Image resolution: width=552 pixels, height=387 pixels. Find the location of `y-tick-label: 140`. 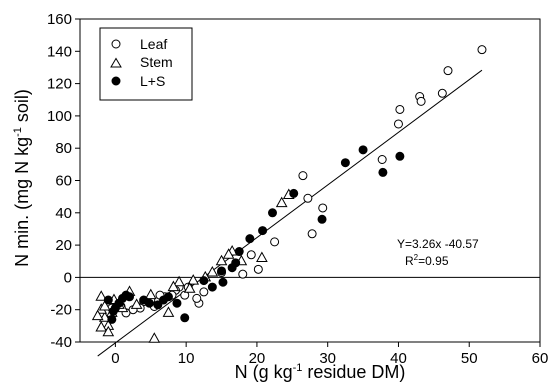

y-tick-label: 140 is located at coordinates (59, 51).